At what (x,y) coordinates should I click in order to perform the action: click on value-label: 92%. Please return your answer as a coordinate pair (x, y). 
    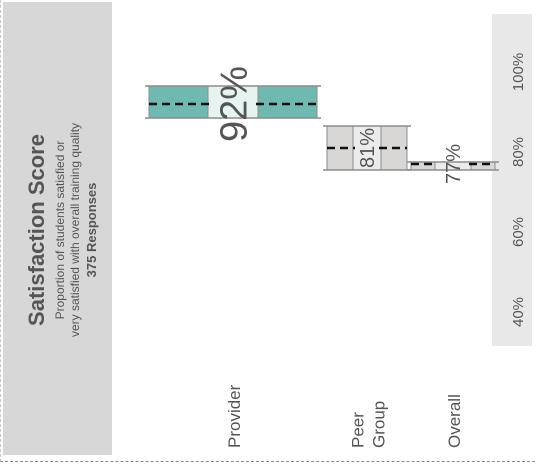
    Looking at the image, I should click on (235, 104).